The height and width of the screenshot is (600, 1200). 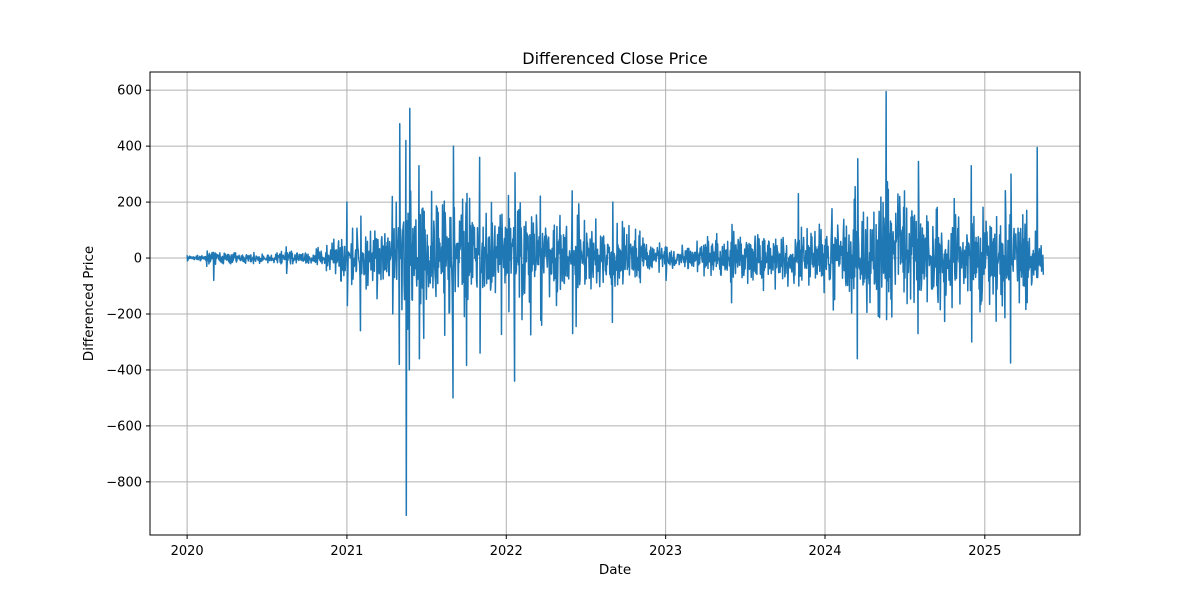 I want to click on y-tick-label: 0, so click(x=138, y=259).